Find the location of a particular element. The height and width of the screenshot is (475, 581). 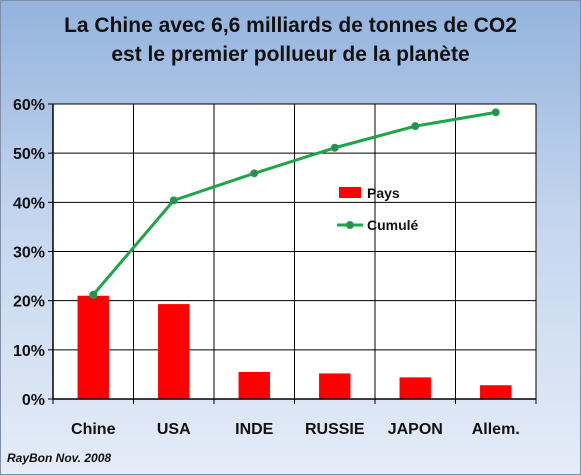

x-tick-label: INDE is located at coordinates (254, 429).